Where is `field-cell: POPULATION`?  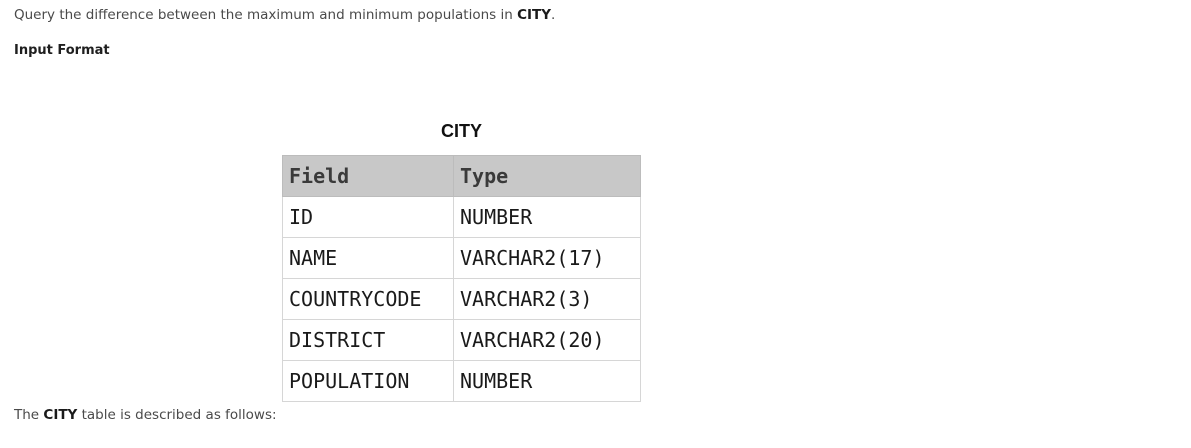 field-cell: POPULATION is located at coordinates (368, 381).